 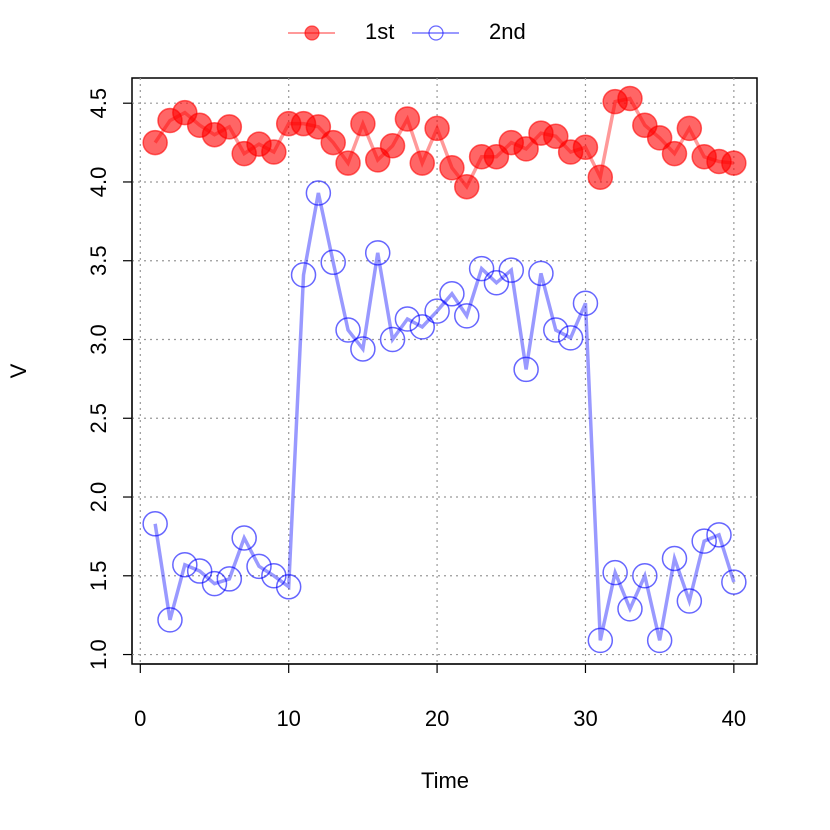 What do you see at coordinates (734, 718) in the screenshot?
I see `x-tick-label: 40` at bounding box center [734, 718].